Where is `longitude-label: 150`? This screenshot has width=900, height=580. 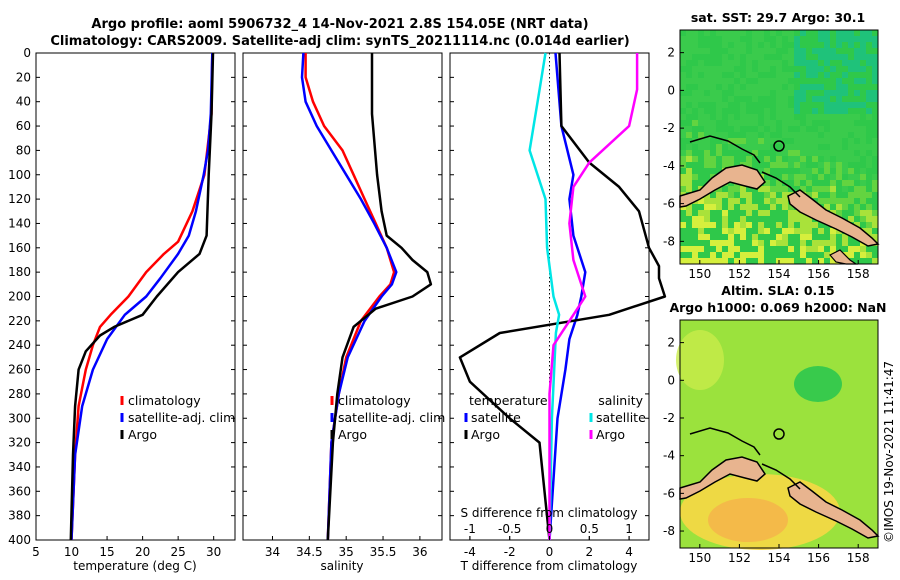 longitude-label: 150 is located at coordinates (699, 274).